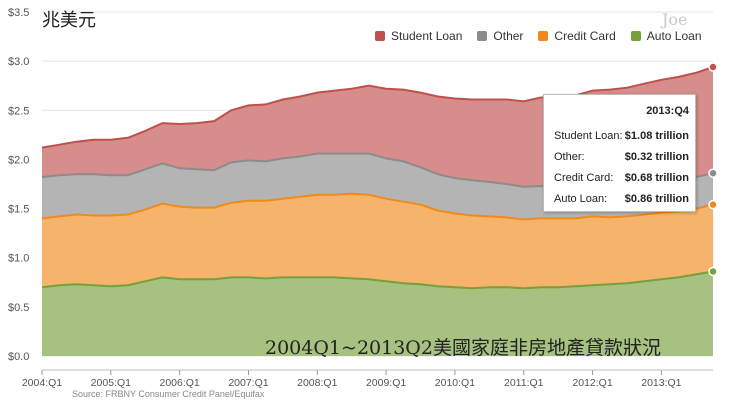 This screenshot has height=405, width=731. What do you see at coordinates (569, 156) in the screenshot?
I see `tooltip-label: Other:` at bounding box center [569, 156].